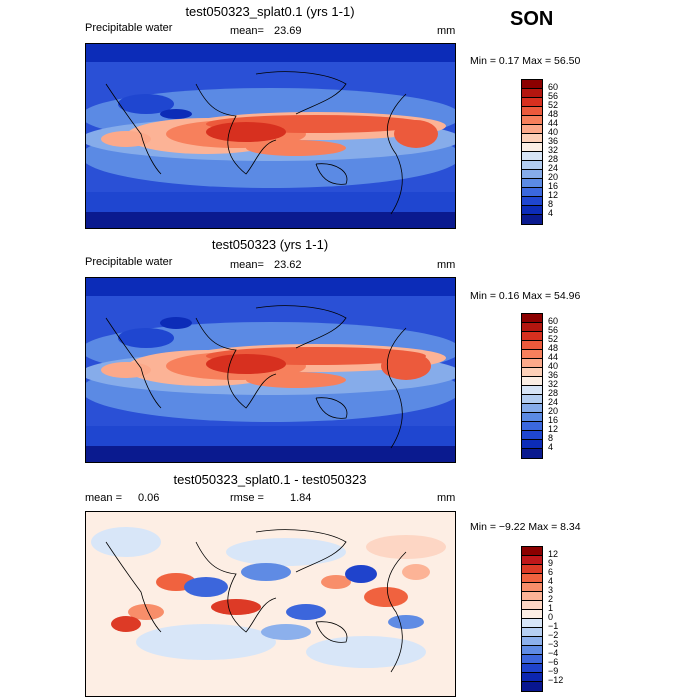  What do you see at coordinates (525, 61) in the screenshot?
I see `panel-1-minmax: Min = 0.17 Max = 56.50` at bounding box center [525, 61].